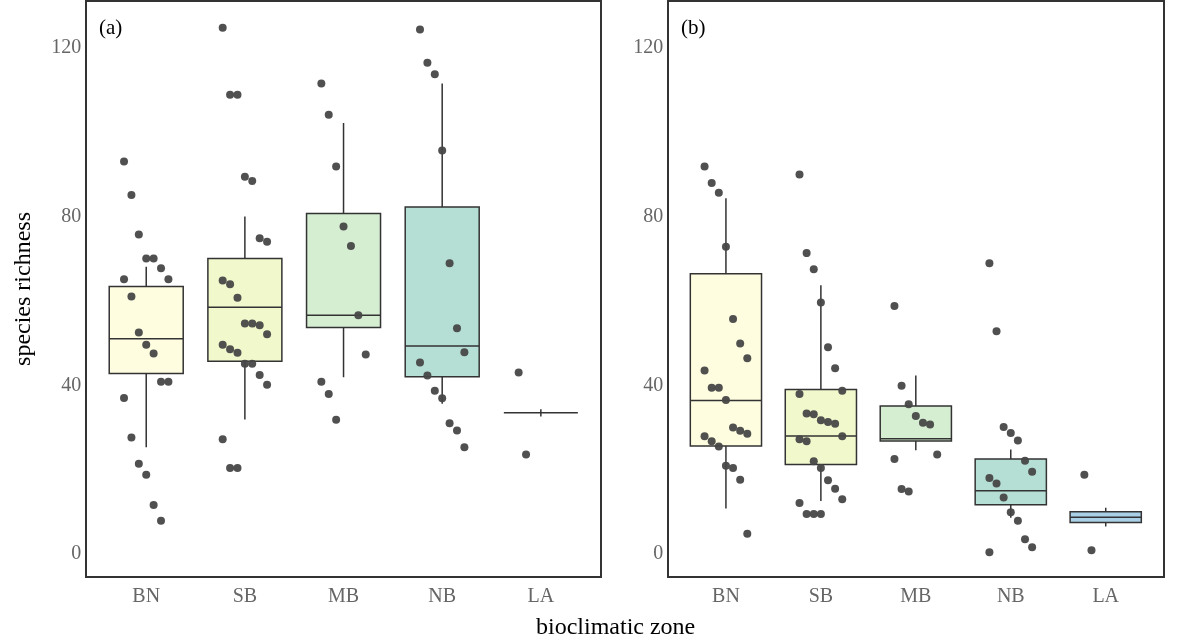 The image size is (1184, 641). I want to click on x-axis-title: bioclimatic zone, so click(616, 626).